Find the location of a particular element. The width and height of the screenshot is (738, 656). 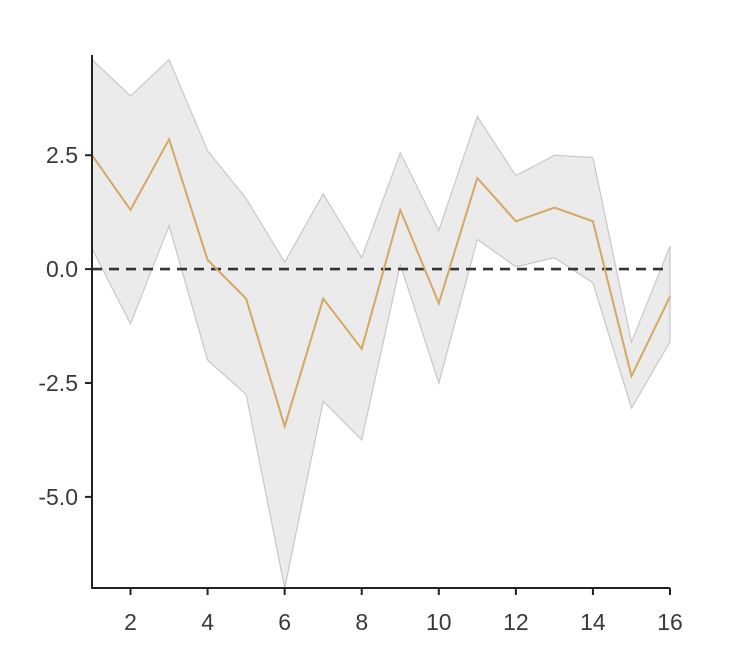

x-tick-label: 4 is located at coordinates (207, 622).